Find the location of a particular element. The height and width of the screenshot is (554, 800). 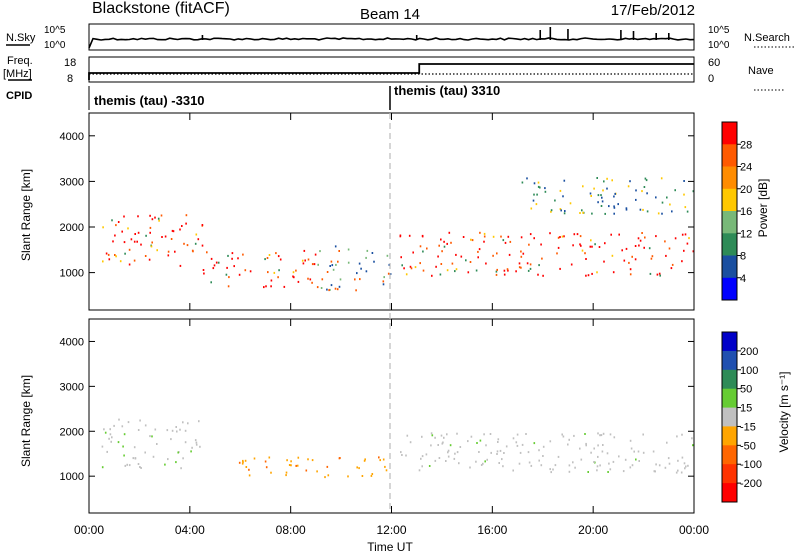

power-colorbar-label-1: 24 is located at coordinates (746, 168).